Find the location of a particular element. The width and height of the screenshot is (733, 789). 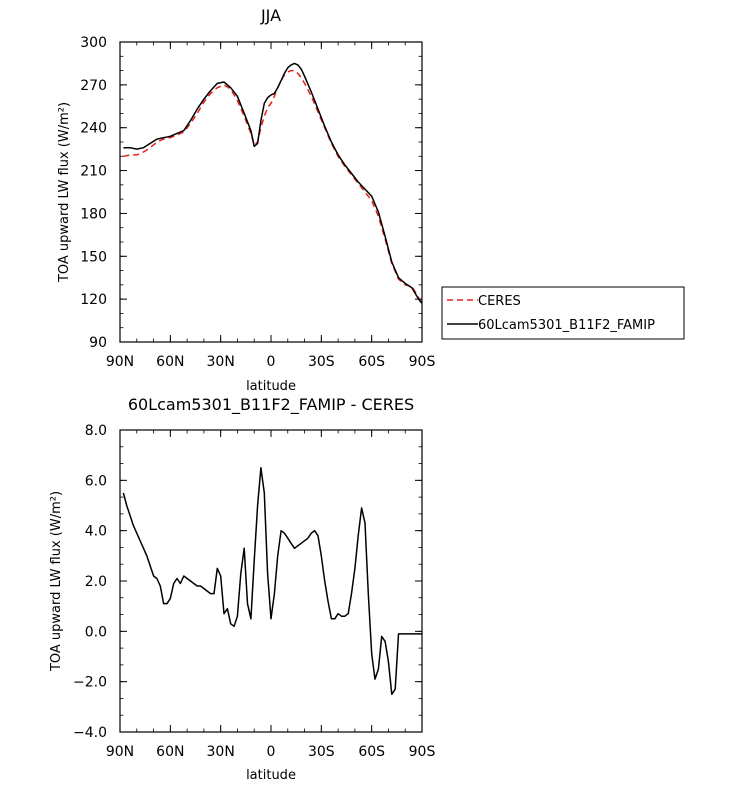

top-y-tick-label: 300 is located at coordinates (93, 43).